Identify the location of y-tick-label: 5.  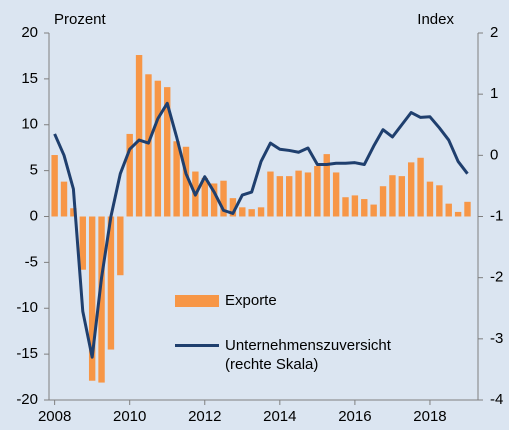
(34, 170).